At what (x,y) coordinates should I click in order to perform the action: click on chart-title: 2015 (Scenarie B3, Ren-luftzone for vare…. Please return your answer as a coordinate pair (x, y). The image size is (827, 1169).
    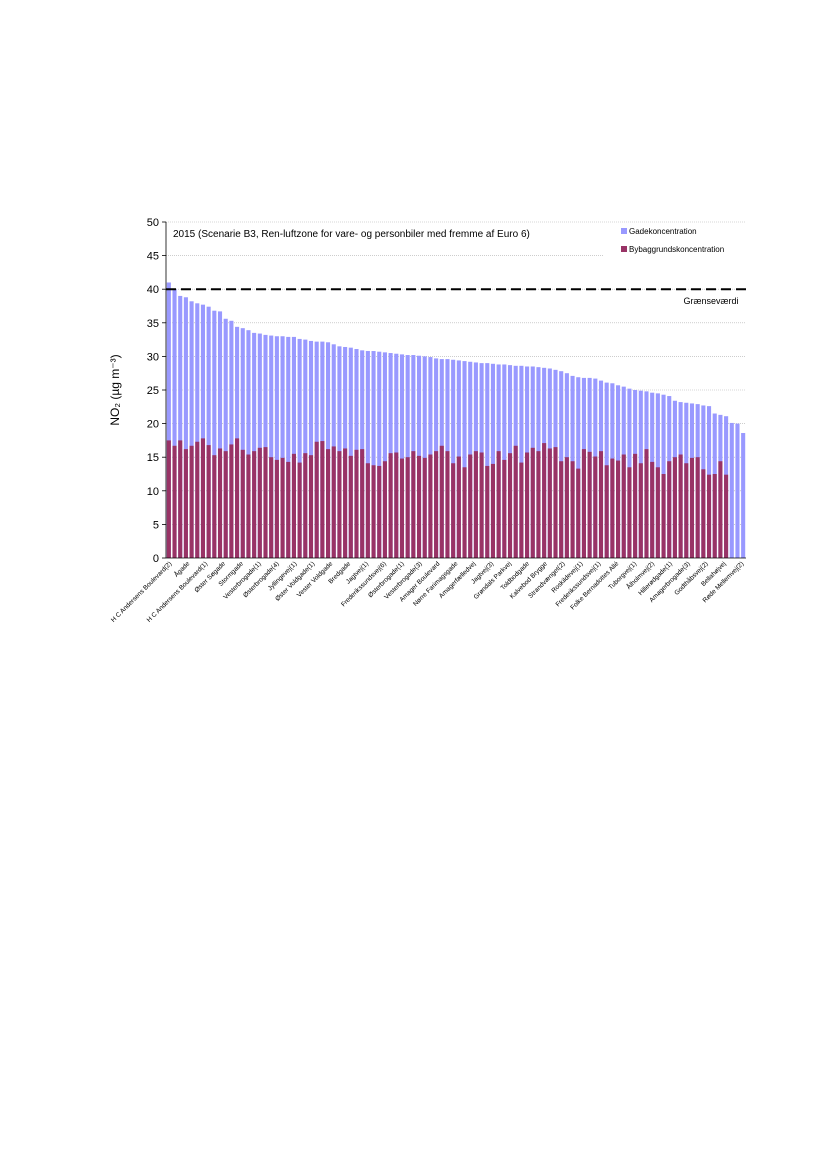
    Looking at the image, I should click on (351, 234).